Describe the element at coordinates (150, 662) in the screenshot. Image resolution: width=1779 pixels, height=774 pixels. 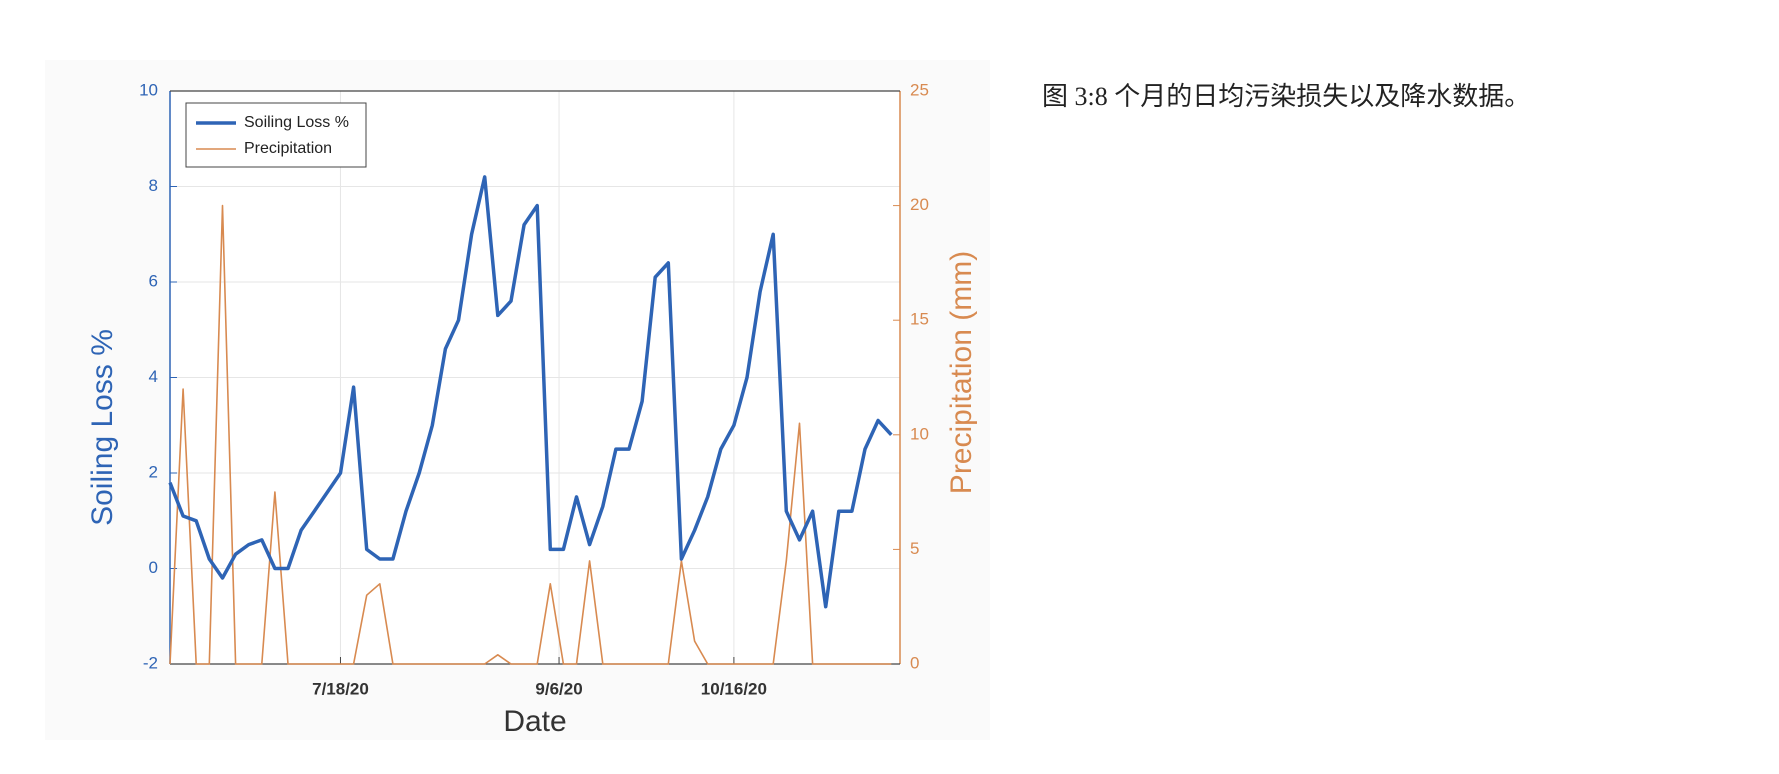
I see `y-tick-label: -2` at that location.